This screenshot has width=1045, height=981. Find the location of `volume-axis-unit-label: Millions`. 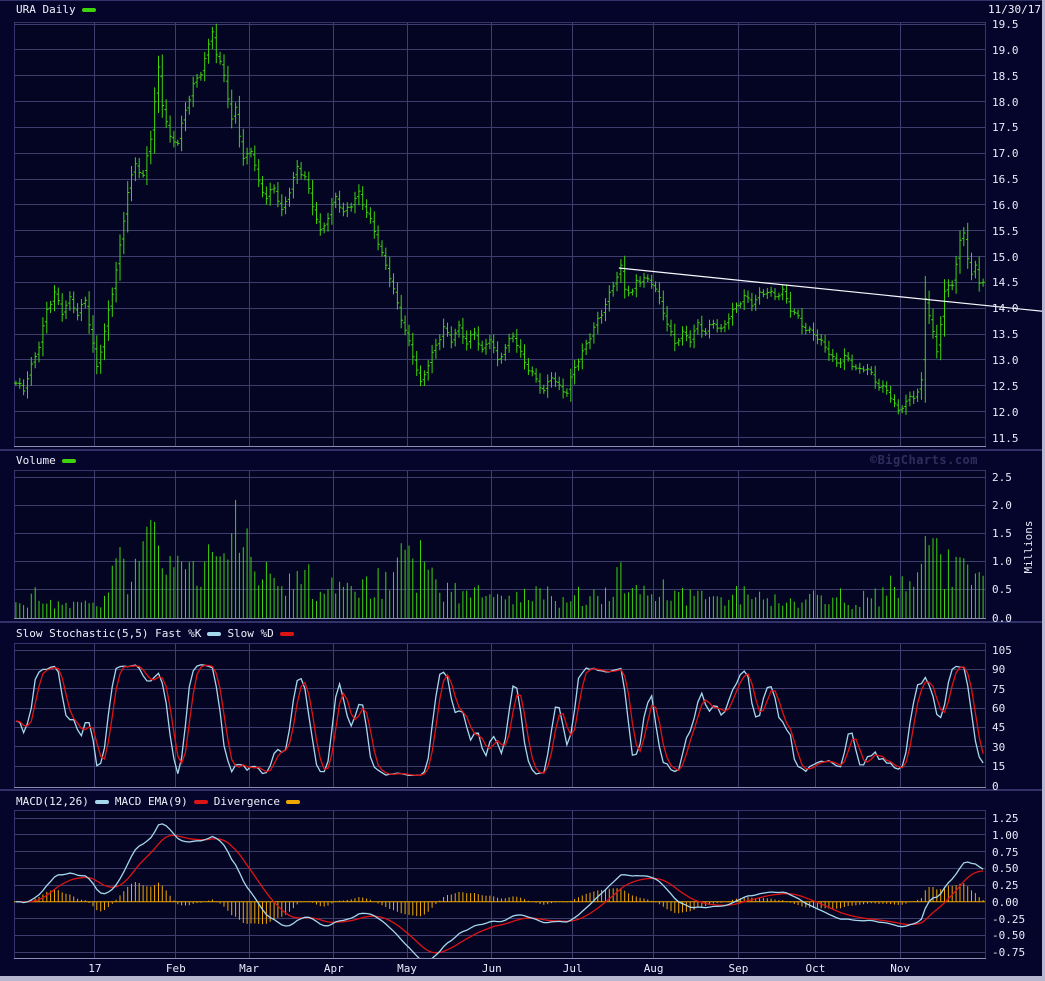

volume-axis-unit-label: Millions is located at coordinates (1028, 547).